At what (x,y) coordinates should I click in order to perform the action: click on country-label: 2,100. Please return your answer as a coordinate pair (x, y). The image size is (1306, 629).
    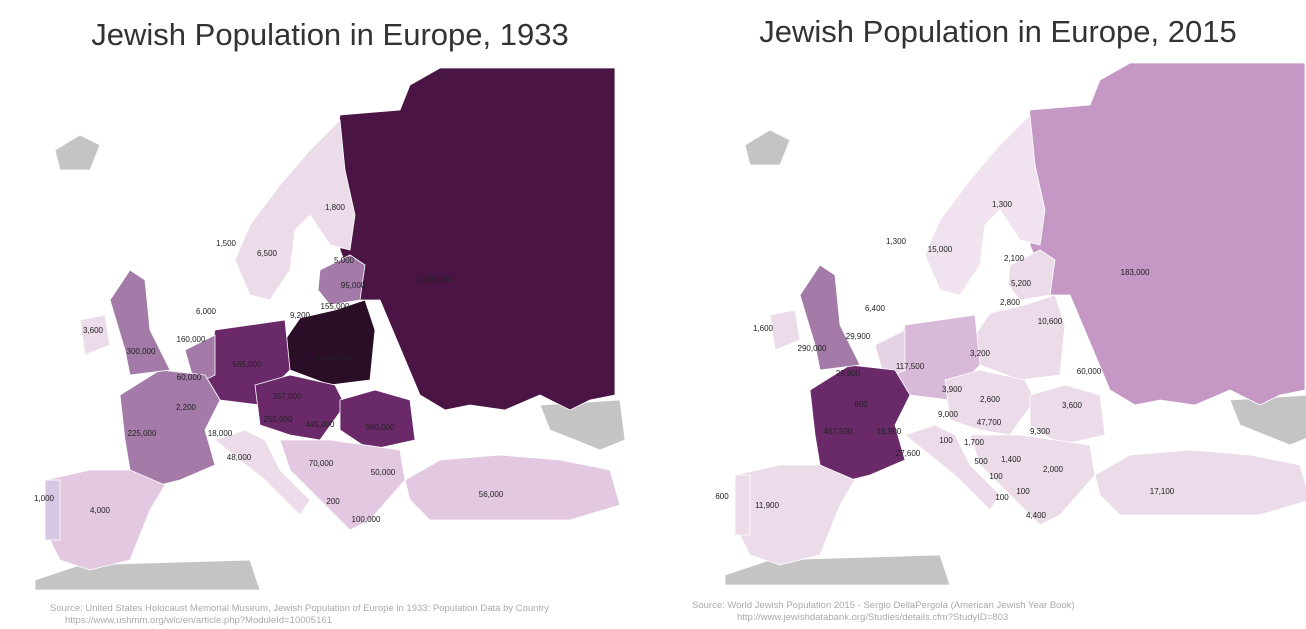
    Looking at the image, I should click on (1014, 258).